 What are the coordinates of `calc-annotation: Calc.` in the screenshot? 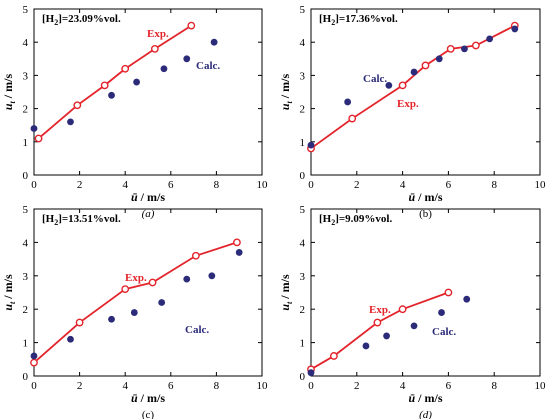 It's located at (375, 79).